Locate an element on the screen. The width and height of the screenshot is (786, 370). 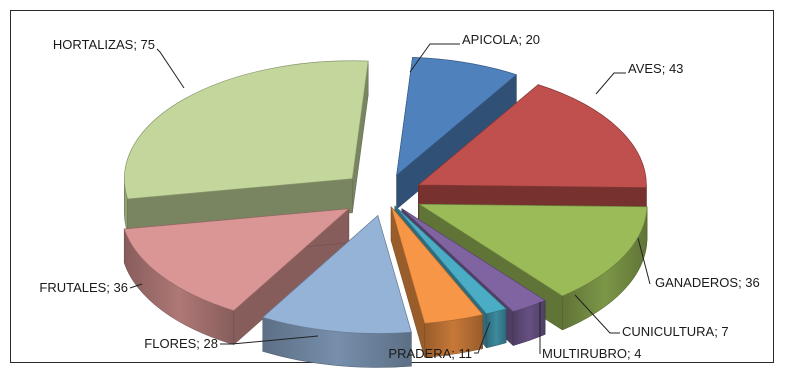
slice-flores is located at coordinates (337, 291).